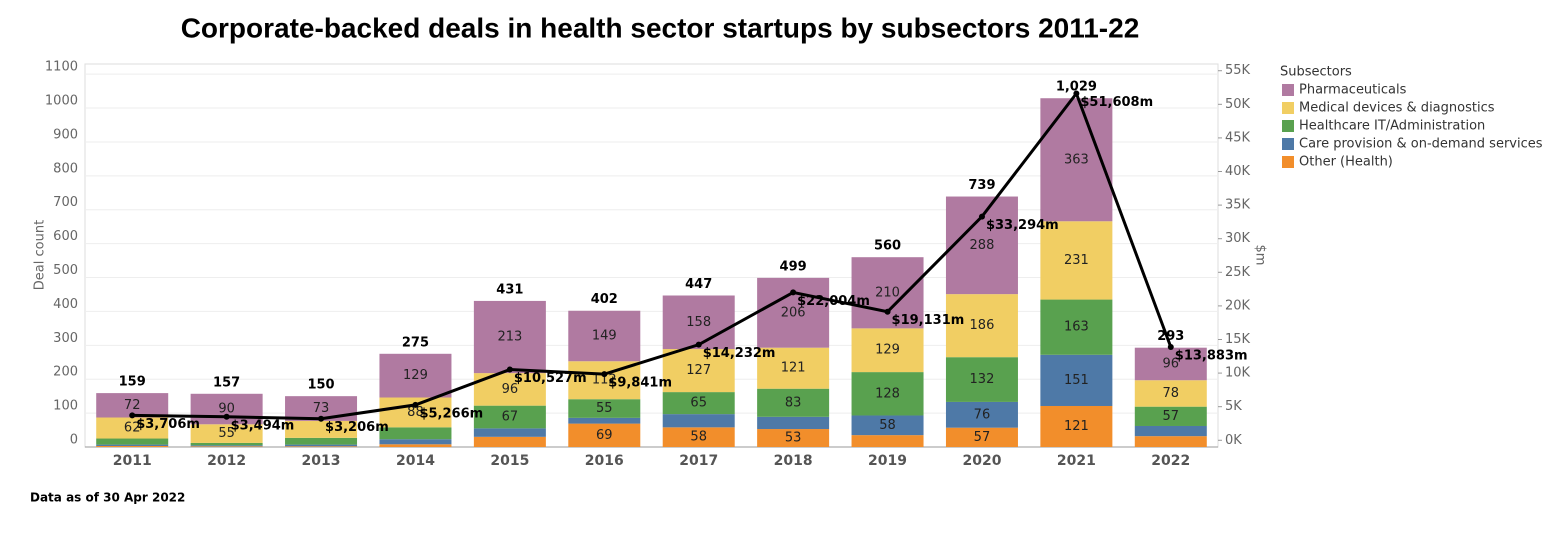  What do you see at coordinates (928, 320) in the screenshot?
I see `line-label: $19,131m` at bounding box center [928, 320].